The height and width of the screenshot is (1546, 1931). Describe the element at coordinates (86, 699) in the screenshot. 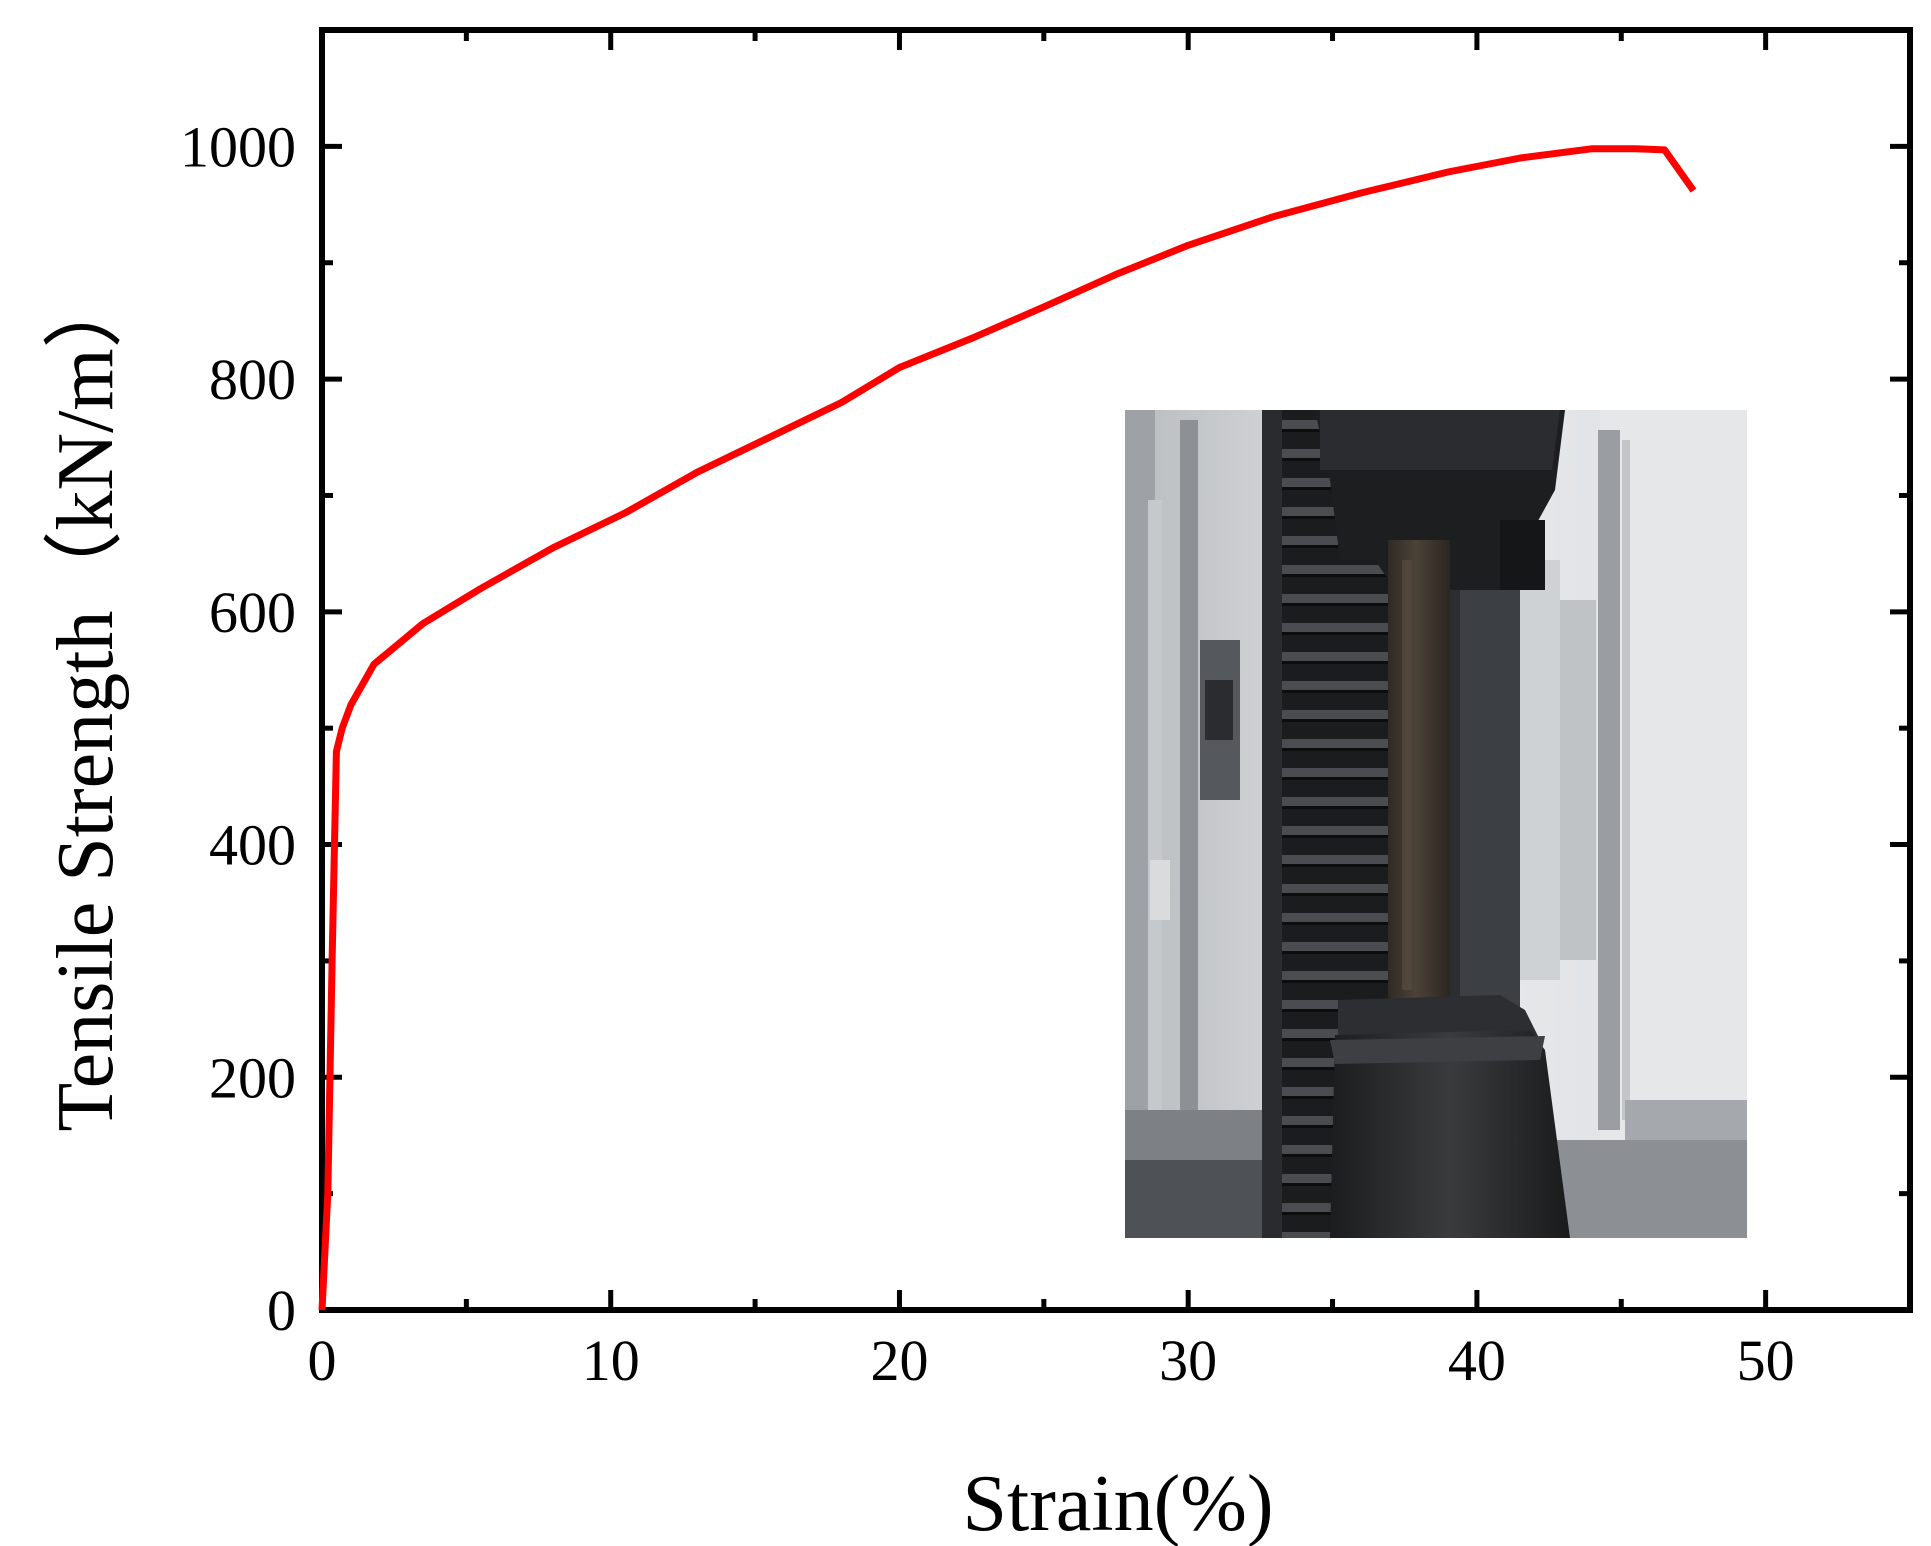

I see `y-axis-title: Tensile Strength（kN/m）` at that location.